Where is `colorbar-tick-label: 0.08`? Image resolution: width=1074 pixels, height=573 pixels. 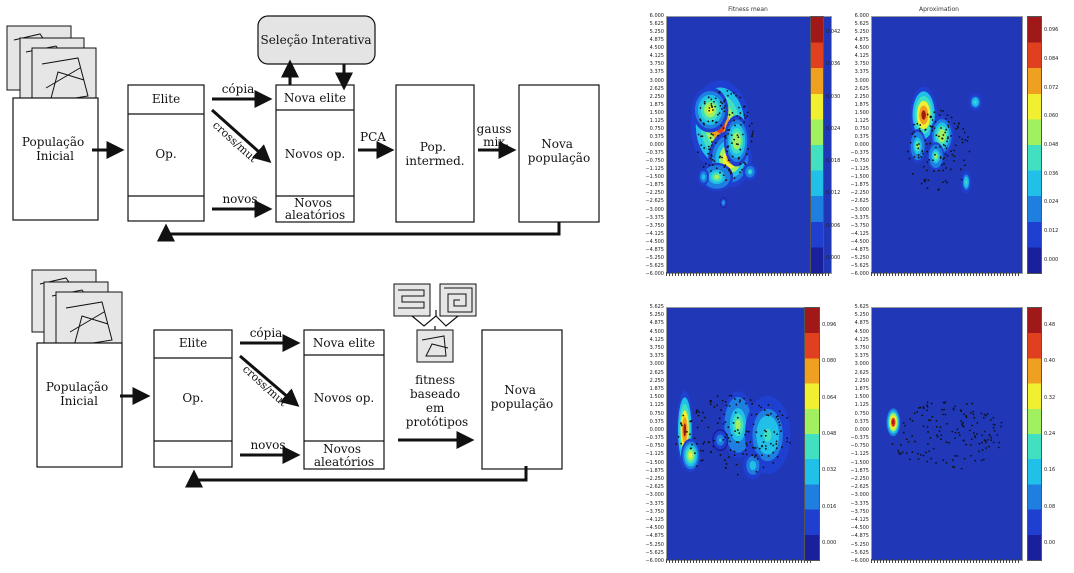 colorbar-tick-label: 0.08 is located at coordinates (1050, 506).